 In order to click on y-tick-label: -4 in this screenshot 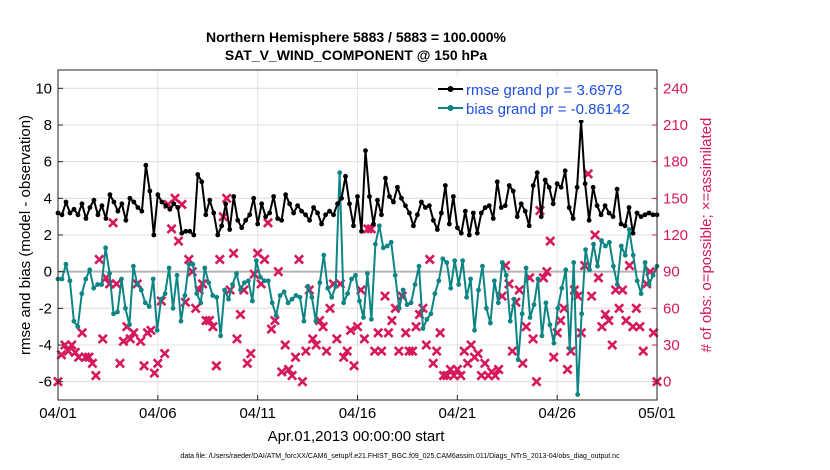, I will do `click(45, 345)`.